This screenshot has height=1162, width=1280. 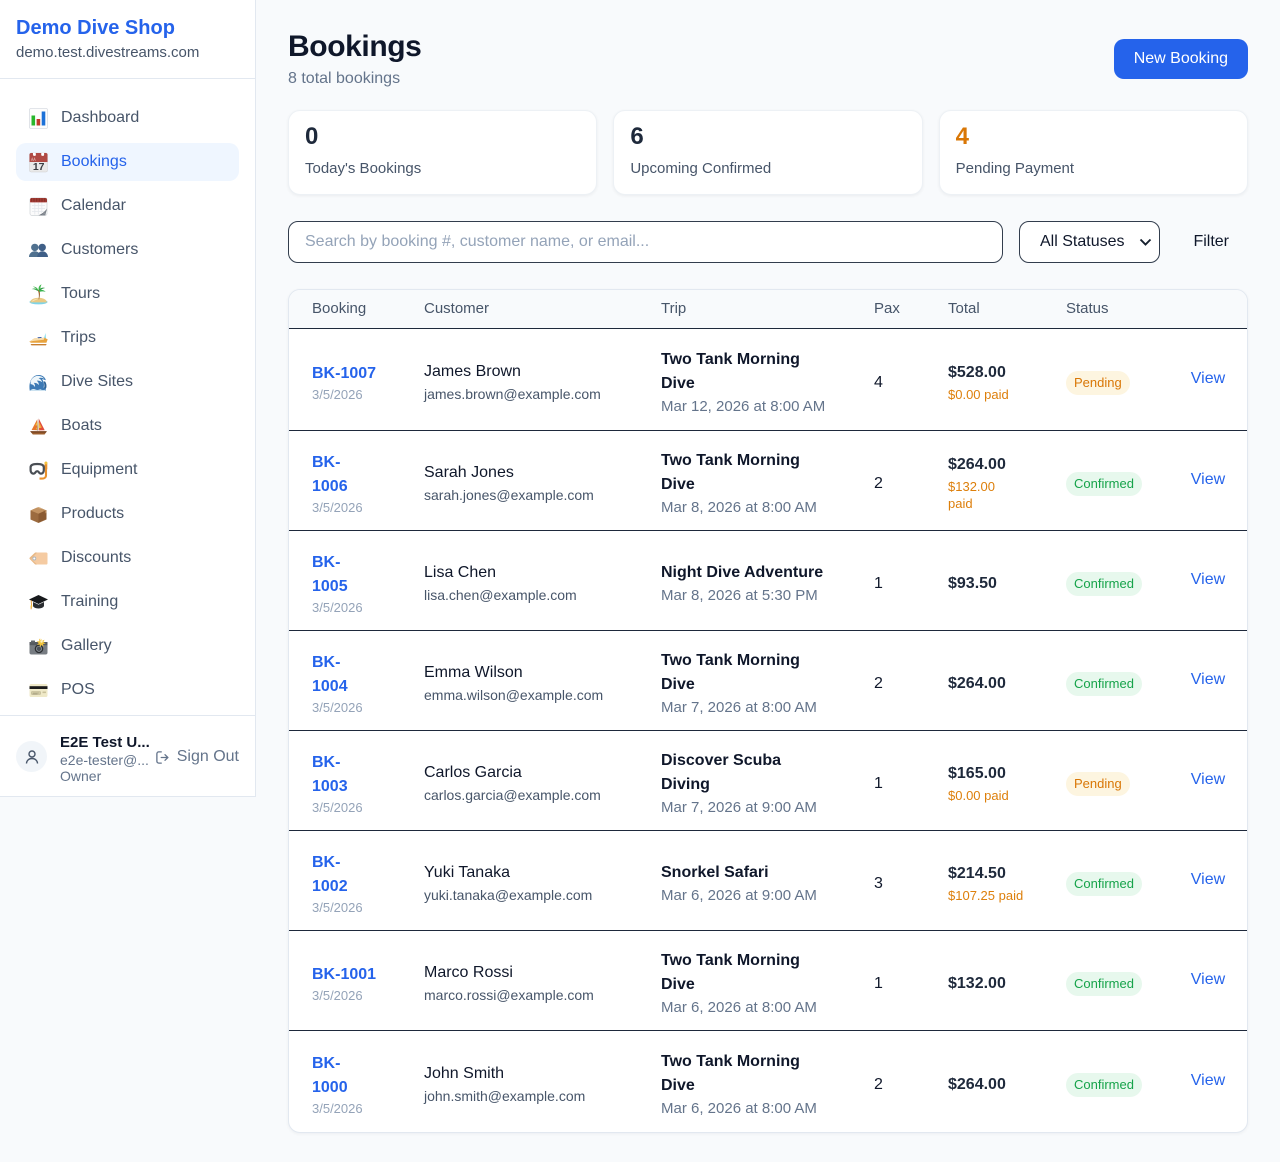 What do you see at coordinates (39, 167) in the screenshot?
I see `svg-text: 17` at bounding box center [39, 167].